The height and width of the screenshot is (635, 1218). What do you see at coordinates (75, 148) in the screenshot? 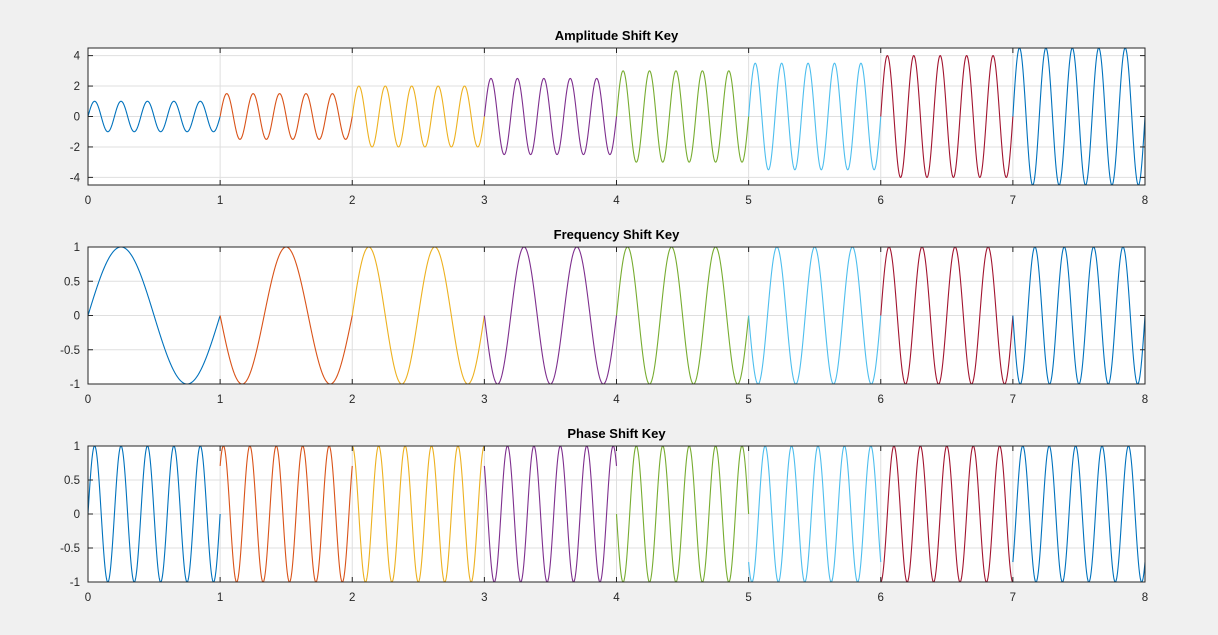
I see `y-tick-label: -2` at bounding box center [75, 148].